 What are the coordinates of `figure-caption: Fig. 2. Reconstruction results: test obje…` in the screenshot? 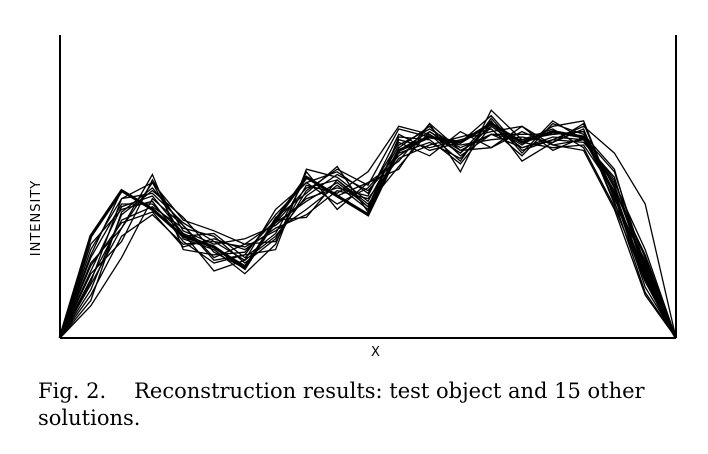 It's located at (363, 405).